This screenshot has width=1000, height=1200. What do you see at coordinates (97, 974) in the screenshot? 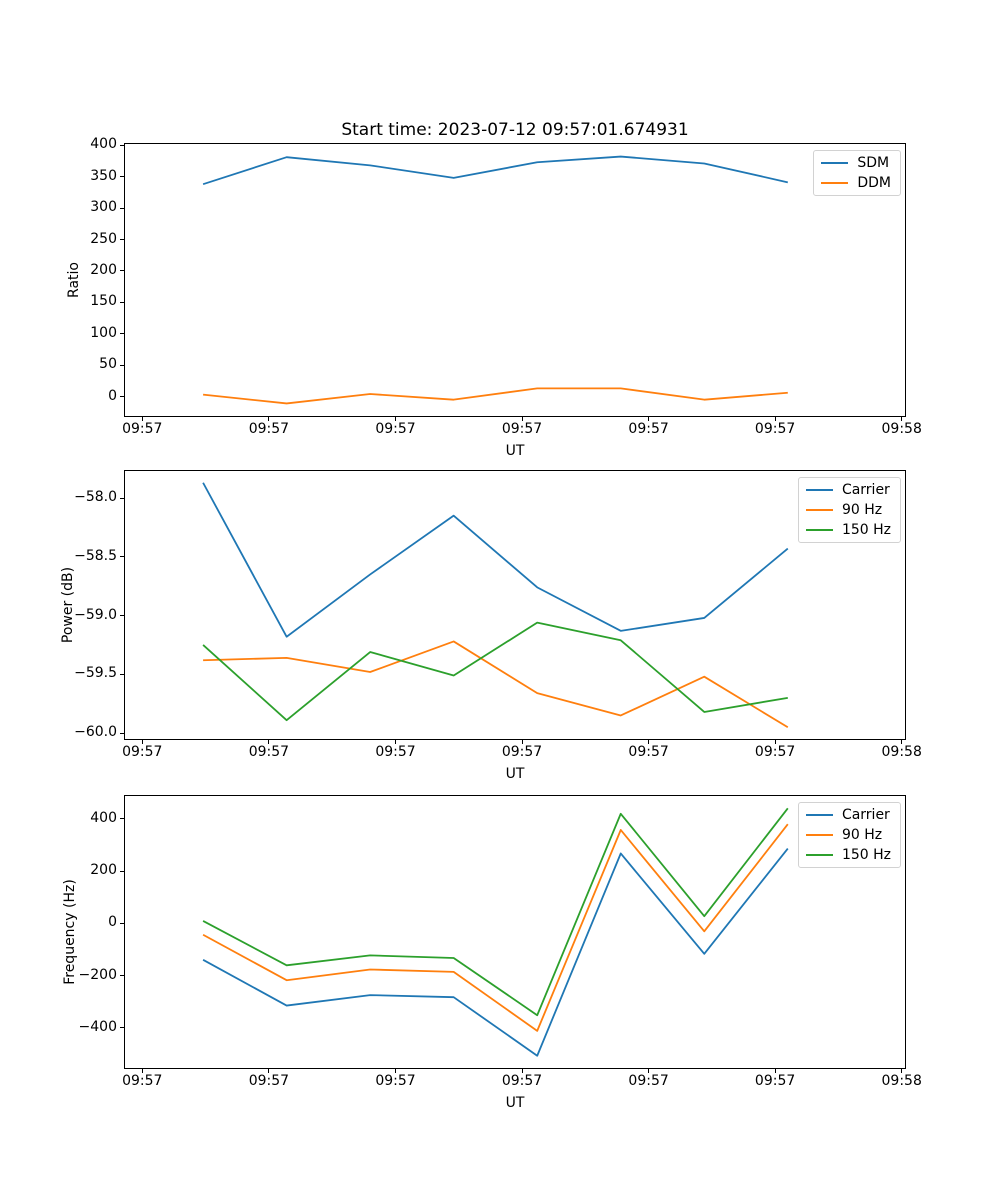
I see `y-tick-label: −200` at bounding box center [97, 974].